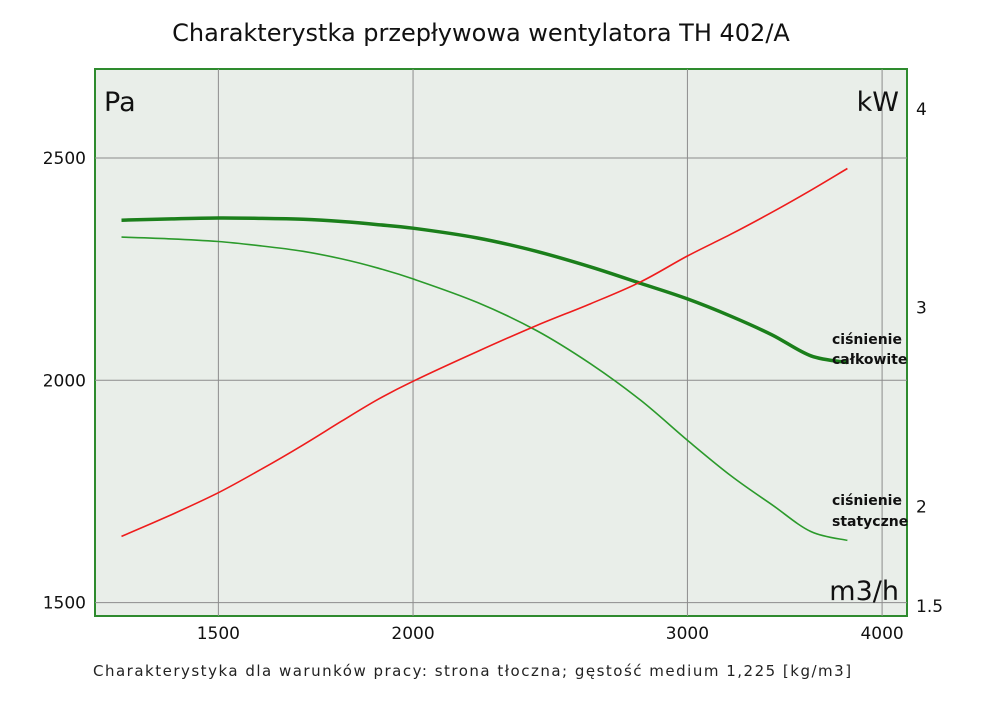 The width and height of the screenshot is (1000, 706). What do you see at coordinates (864, 591) in the screenshot?
I see `x-axis-unit: m3/h` at bounding box center [864, 591].